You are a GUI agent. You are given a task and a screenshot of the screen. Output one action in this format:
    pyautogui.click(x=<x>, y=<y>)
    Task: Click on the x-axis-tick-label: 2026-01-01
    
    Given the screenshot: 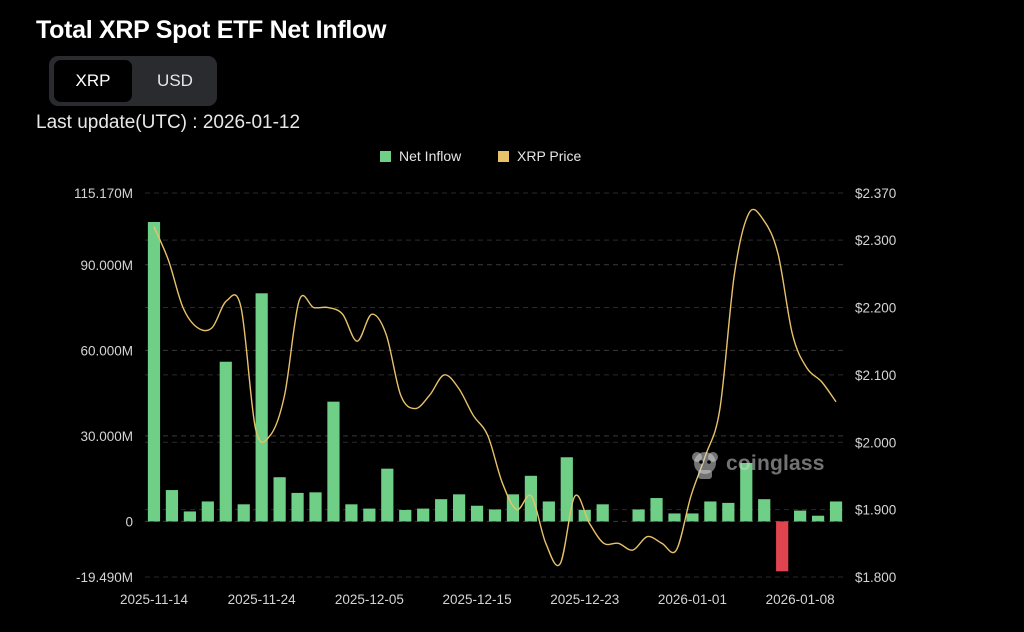 What is the action you would take?
    pyautogui.click(x=692, y=599)
    